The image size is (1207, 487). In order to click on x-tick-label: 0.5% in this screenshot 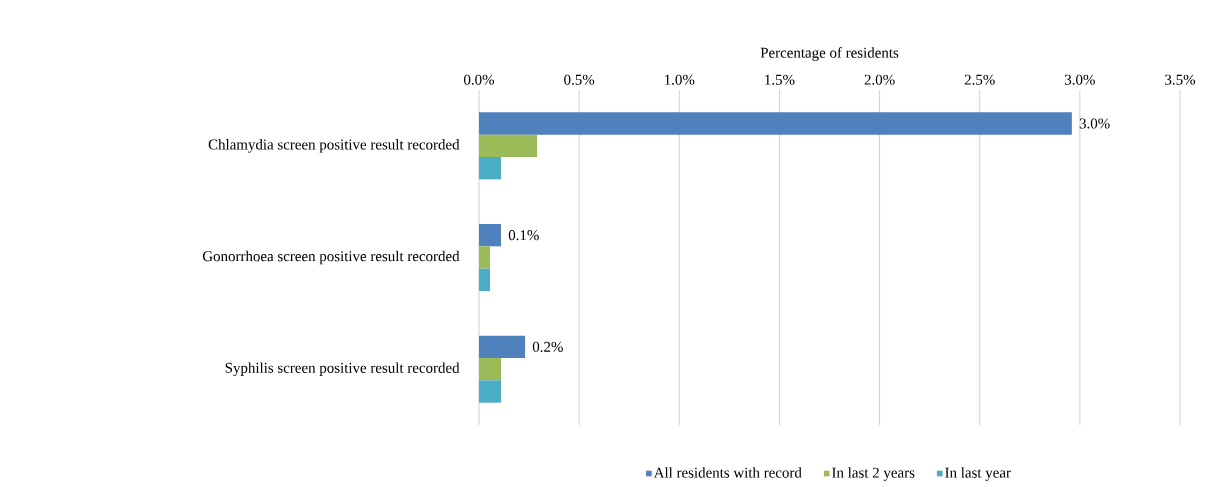, I will do `click(579, 79)`.